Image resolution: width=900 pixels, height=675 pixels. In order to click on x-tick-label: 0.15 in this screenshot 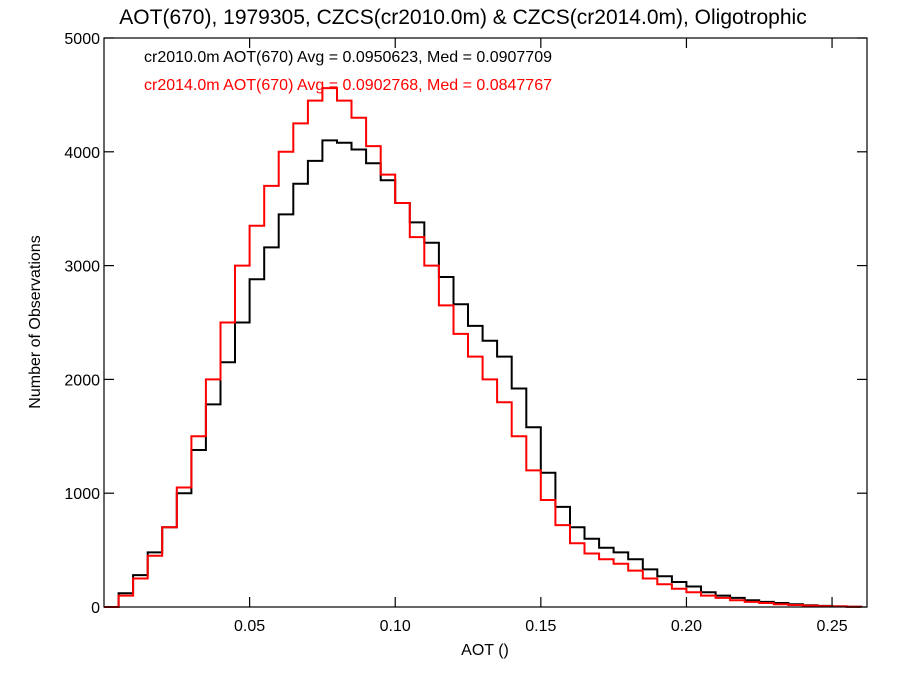, I will do `click(540, 626)`.